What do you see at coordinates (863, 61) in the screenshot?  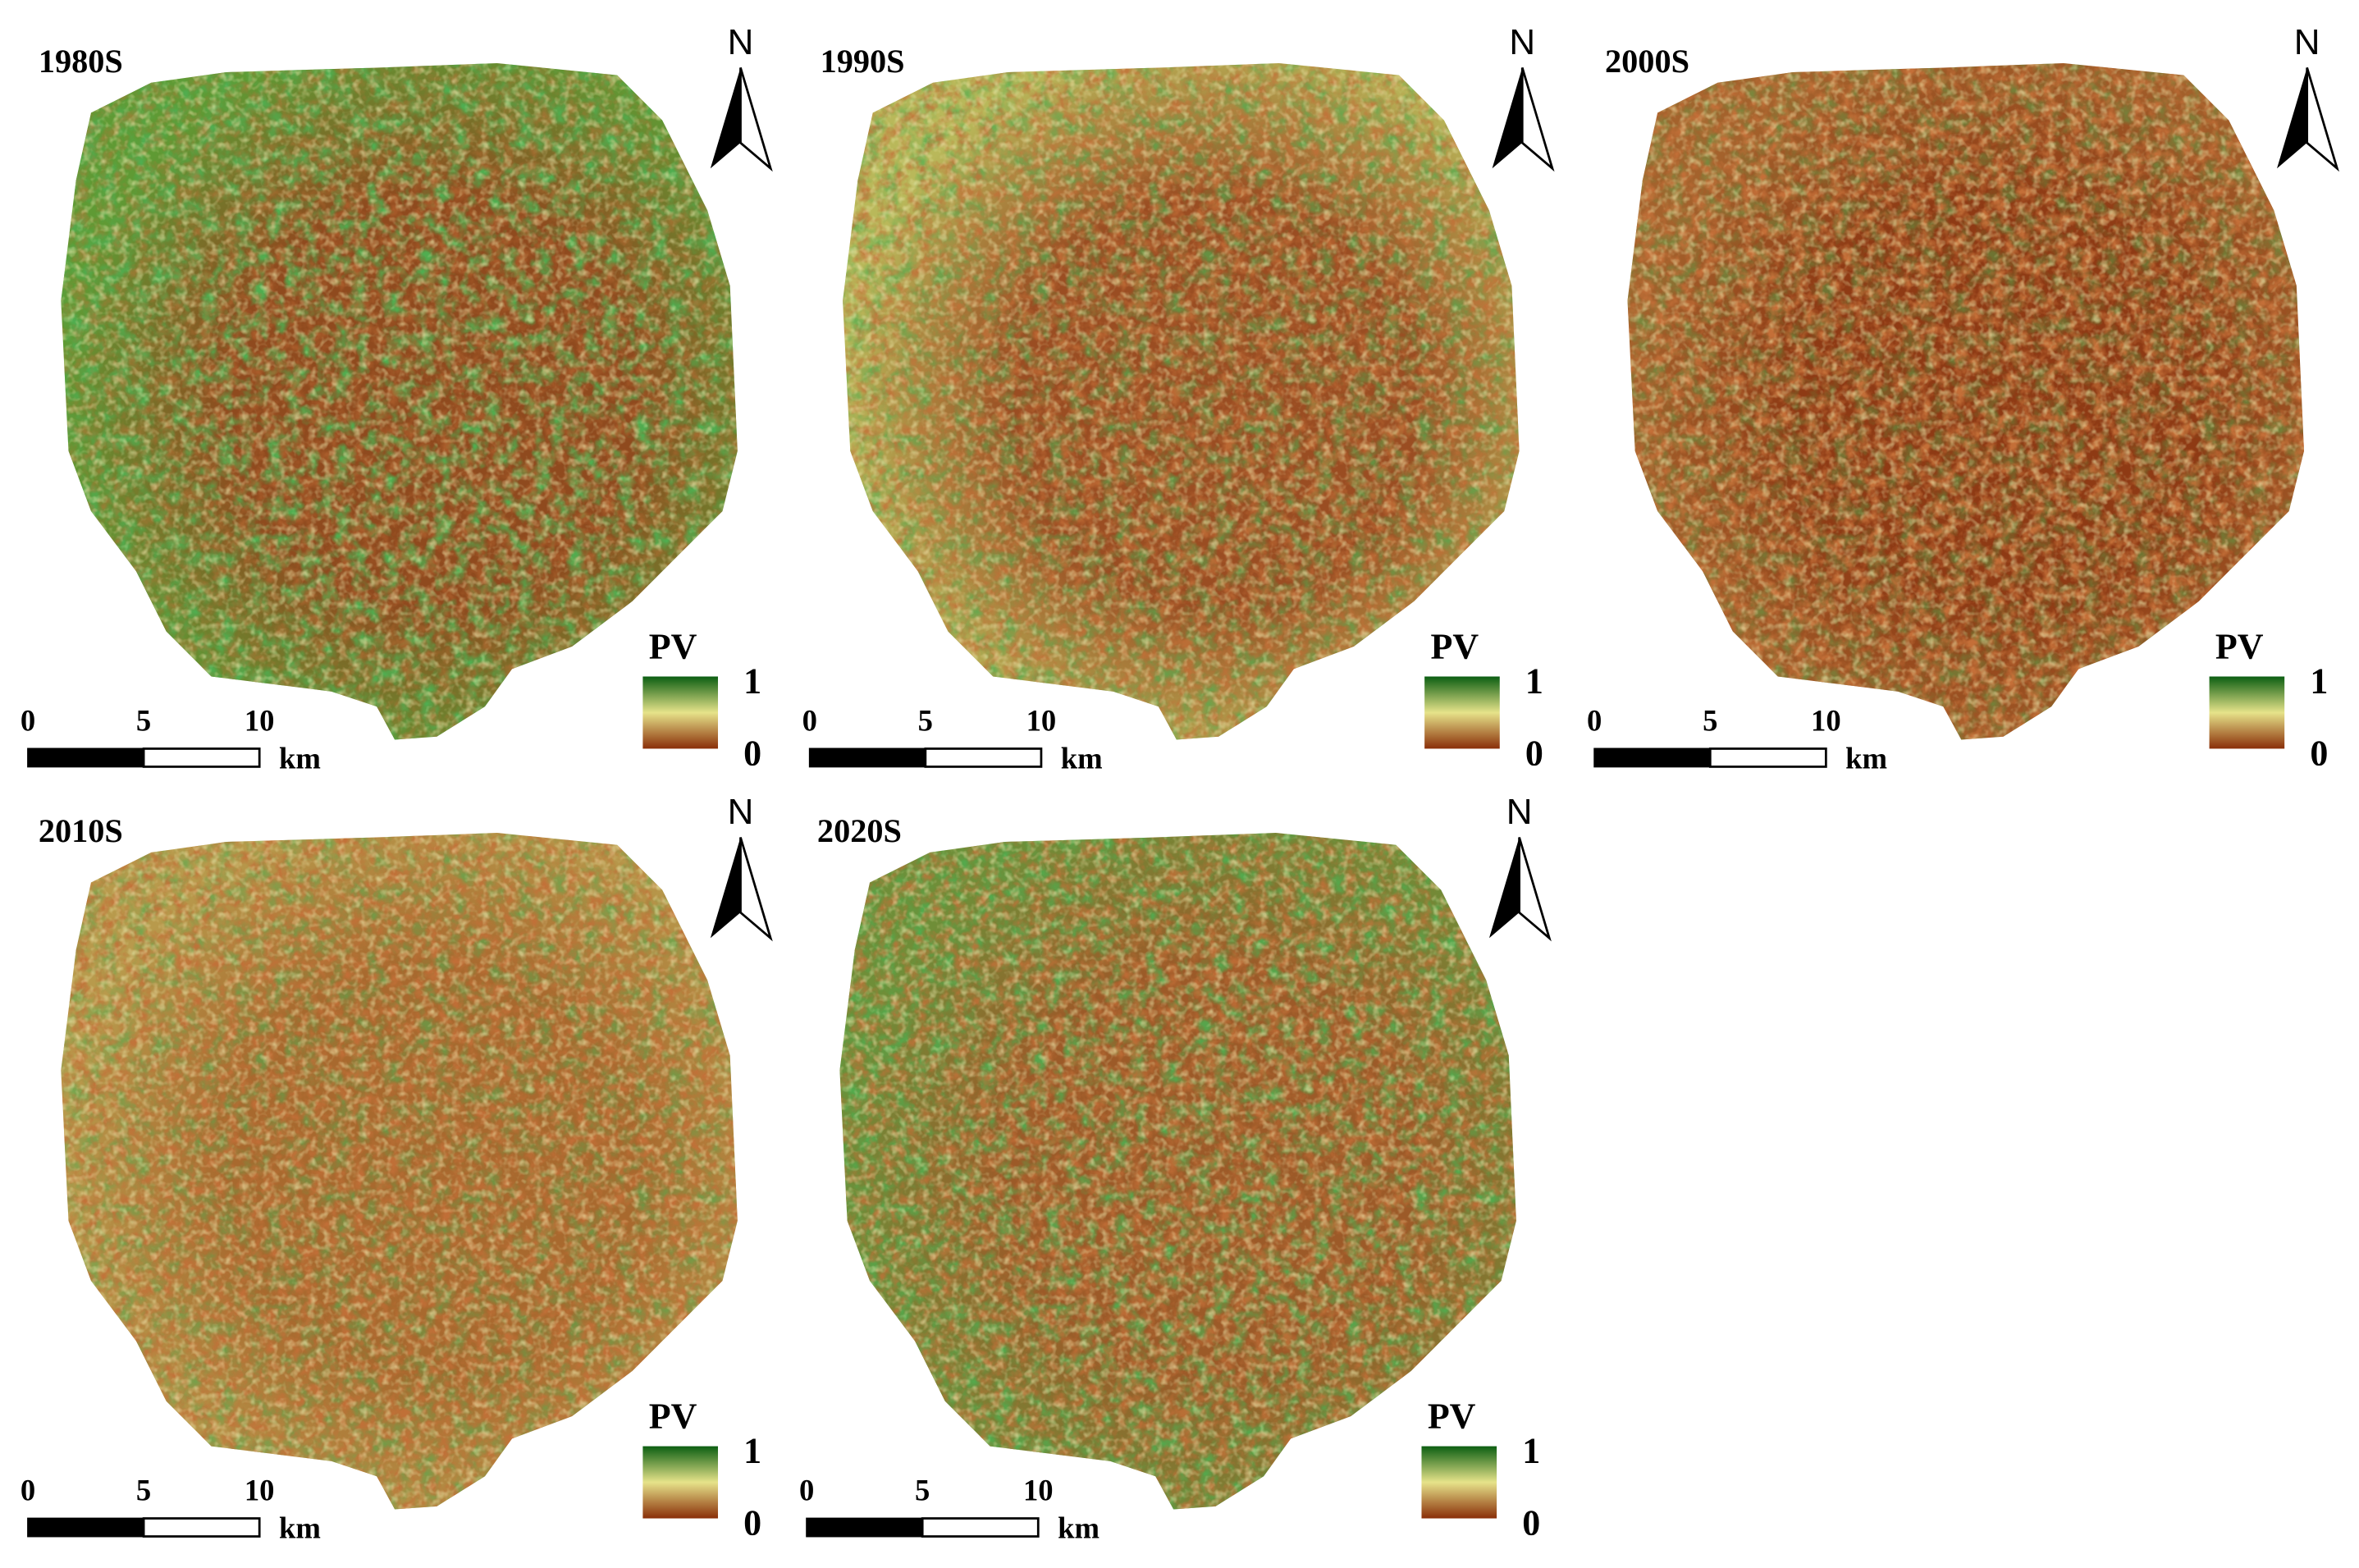 I see `panel-title: 1990S` at bounding box center [863, 61].